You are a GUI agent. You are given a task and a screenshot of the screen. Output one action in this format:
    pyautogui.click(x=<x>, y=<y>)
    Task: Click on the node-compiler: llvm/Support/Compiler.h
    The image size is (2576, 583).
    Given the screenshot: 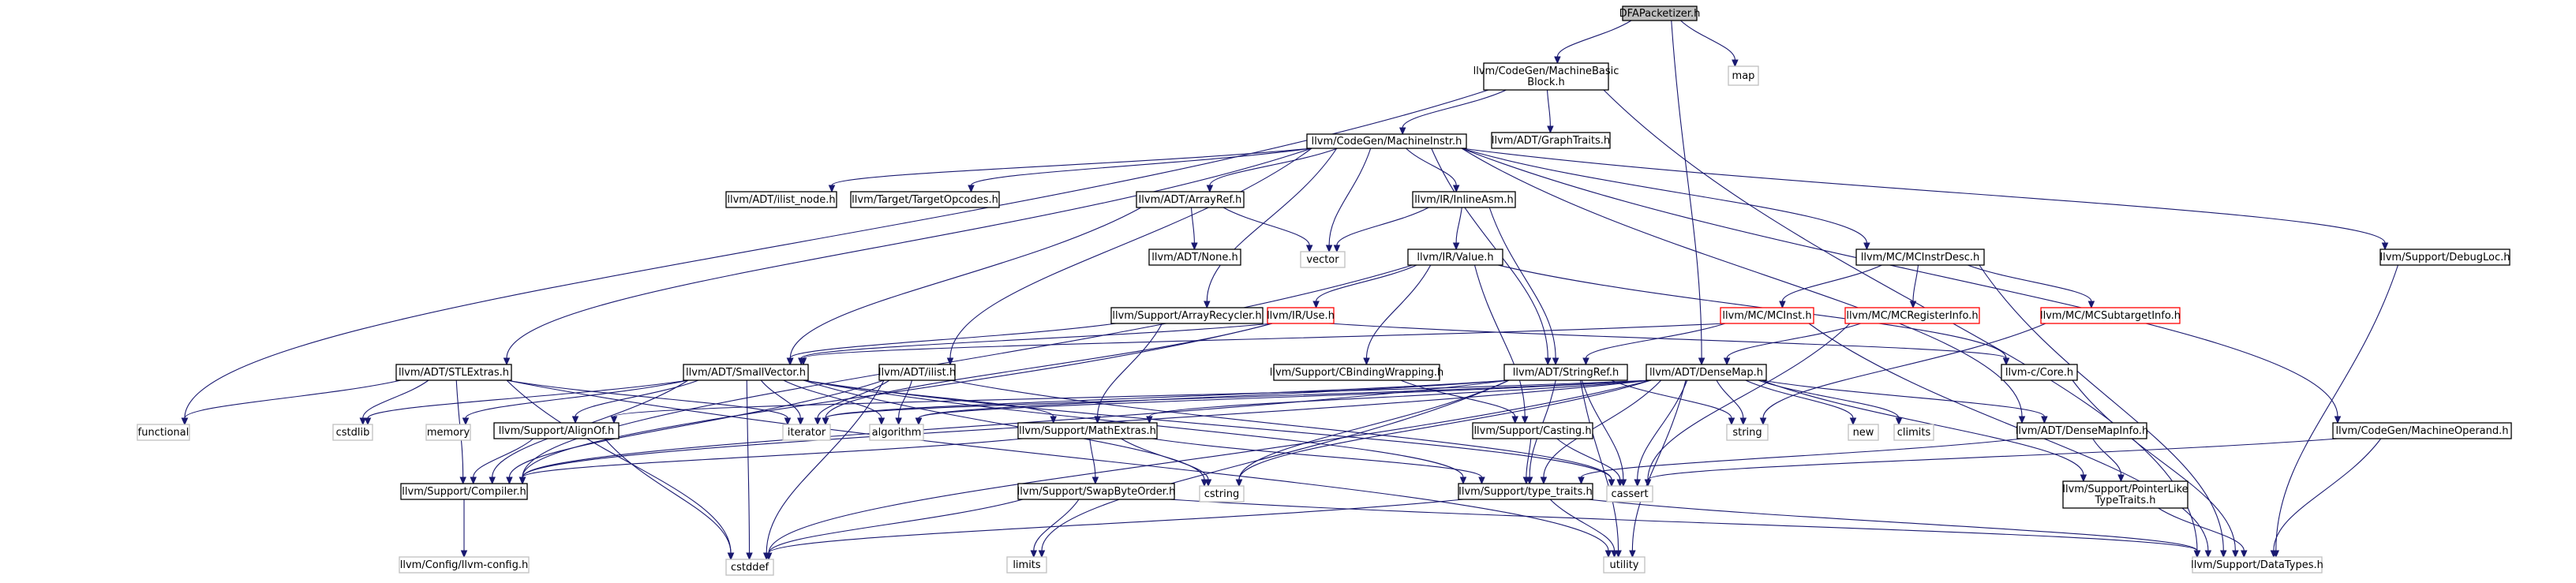 What is the action you would take?
    pyautogui.click(x=464, y=491)
    